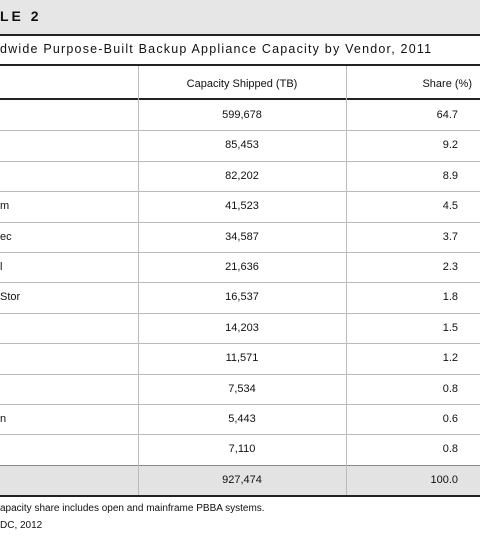  I want to click on capacity-cell: 21,636, so click(242, 267).